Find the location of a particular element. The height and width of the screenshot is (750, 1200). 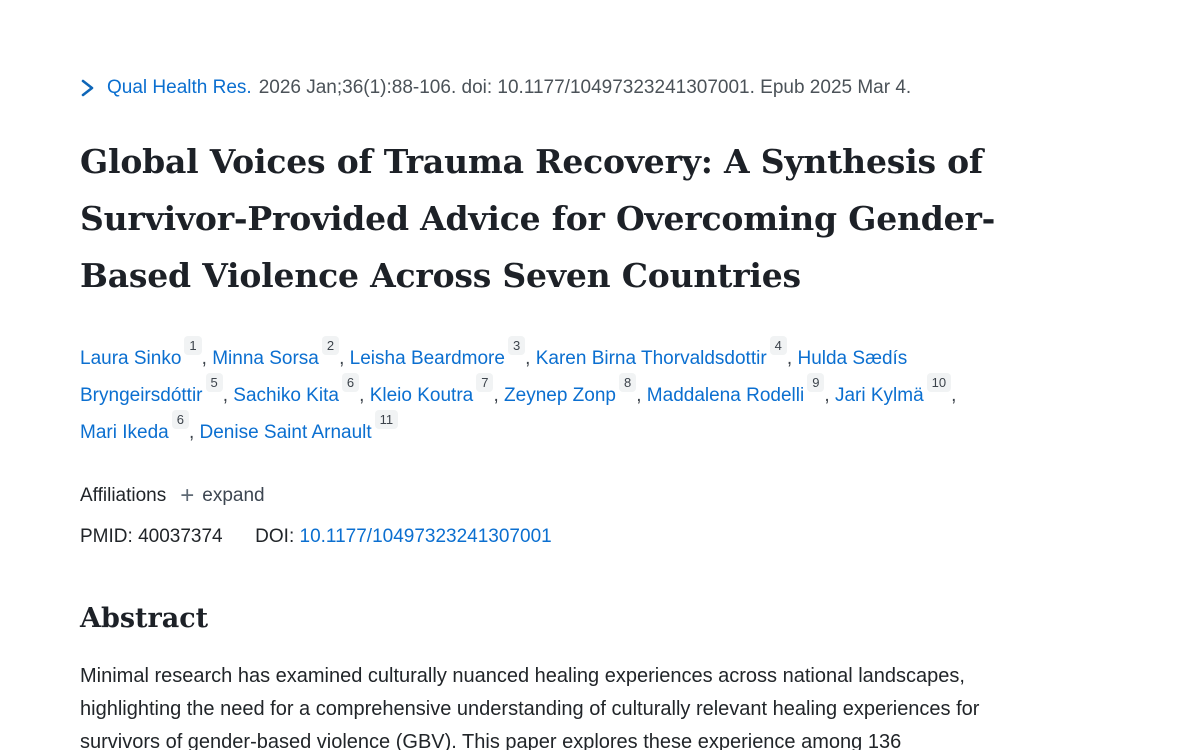

author-link: Hulda Sædís Bryngeirsdóttir is located at coordinates (494, 377).